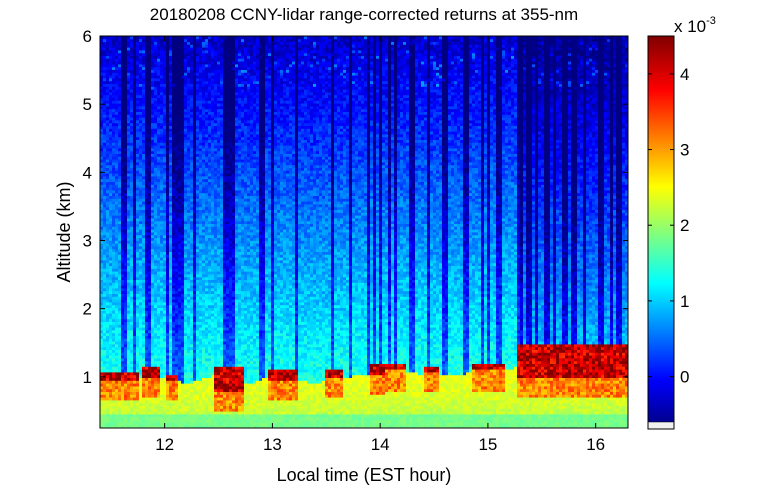 The image size is (769, 488). I want to click on y-tick-label: 3, so click(87, 241).